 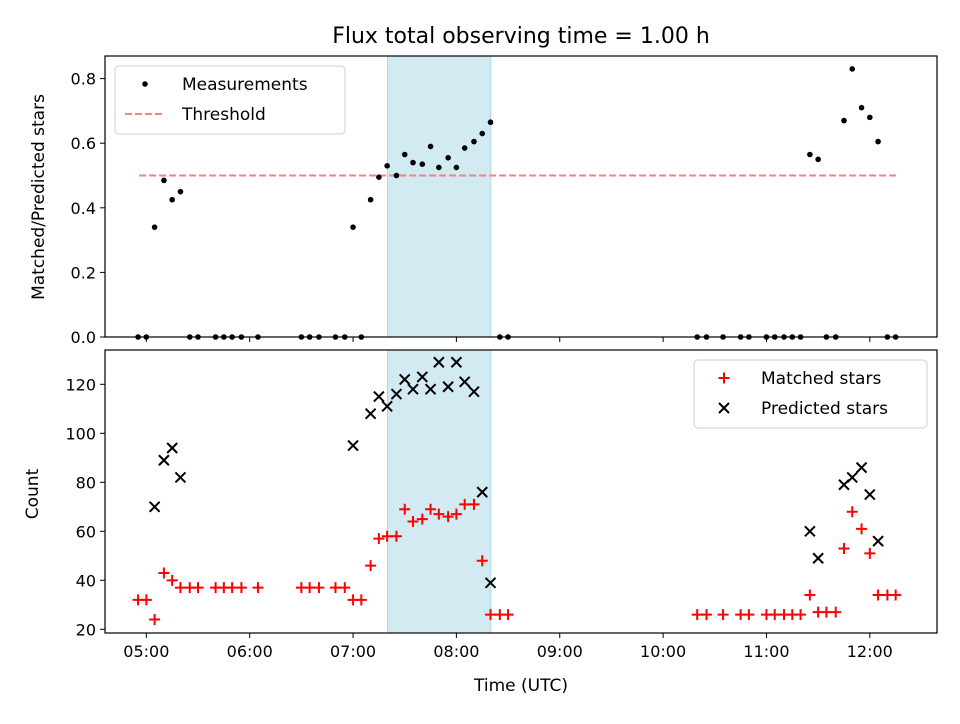 I want to click on legend-label: Measurements, so click(x=245, y=85).